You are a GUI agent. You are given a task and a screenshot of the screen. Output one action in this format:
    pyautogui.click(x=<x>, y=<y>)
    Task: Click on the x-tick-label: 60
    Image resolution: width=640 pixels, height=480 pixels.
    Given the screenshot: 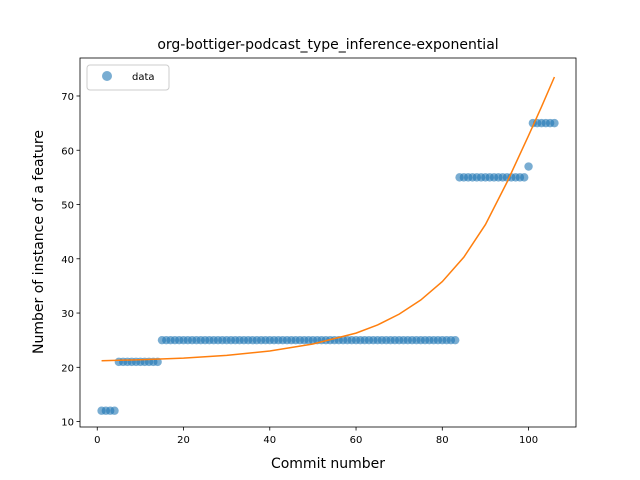 What is the action you would take?
    pyautogui.click(x=356, y=440)
    